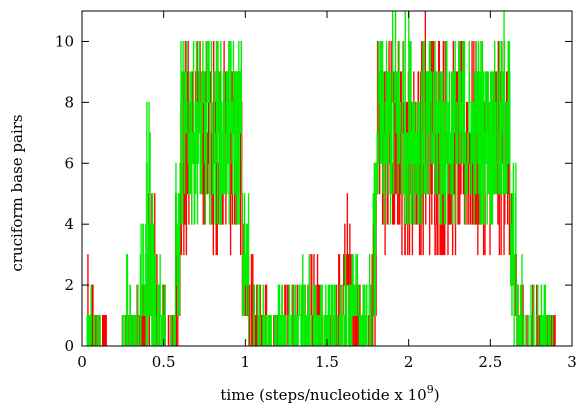 Image resolution: width=579 pixels, height=408 pixels. What do you see at coordinates (69, 102) in the screenshot?
I see `y-tick-label: 8` at bounding box center [69, 102].